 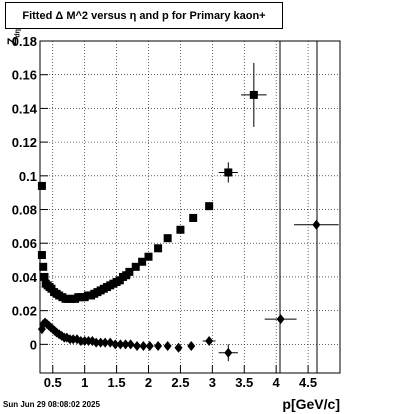 What do you see at coordinates (311, 404) in the screenshot?
I see `x-axis-label: p[GeV/c]` at bounding box center [311, 404].